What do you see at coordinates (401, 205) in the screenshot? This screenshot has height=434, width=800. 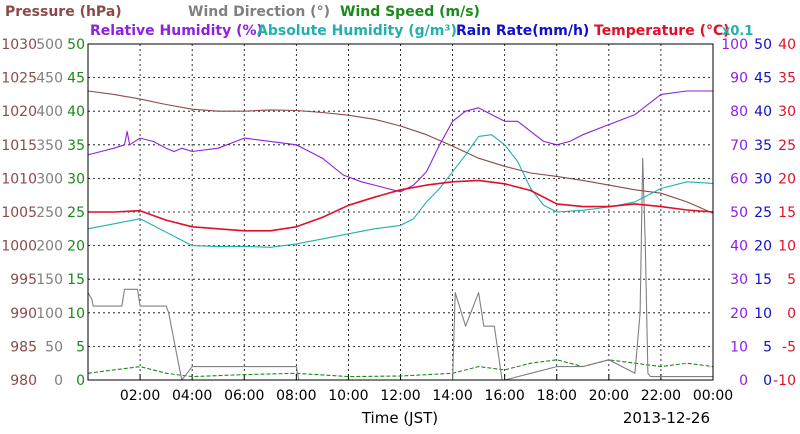 I see `series-line-temp` at bounding box center [401, 205].